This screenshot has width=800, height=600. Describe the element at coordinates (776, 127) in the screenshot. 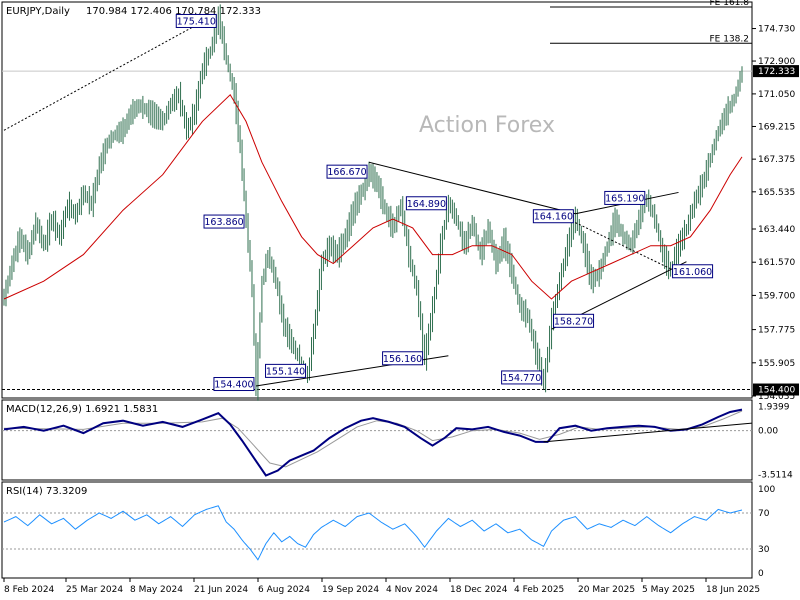

I see `price-axis-tick-label: 169.215` at that location.